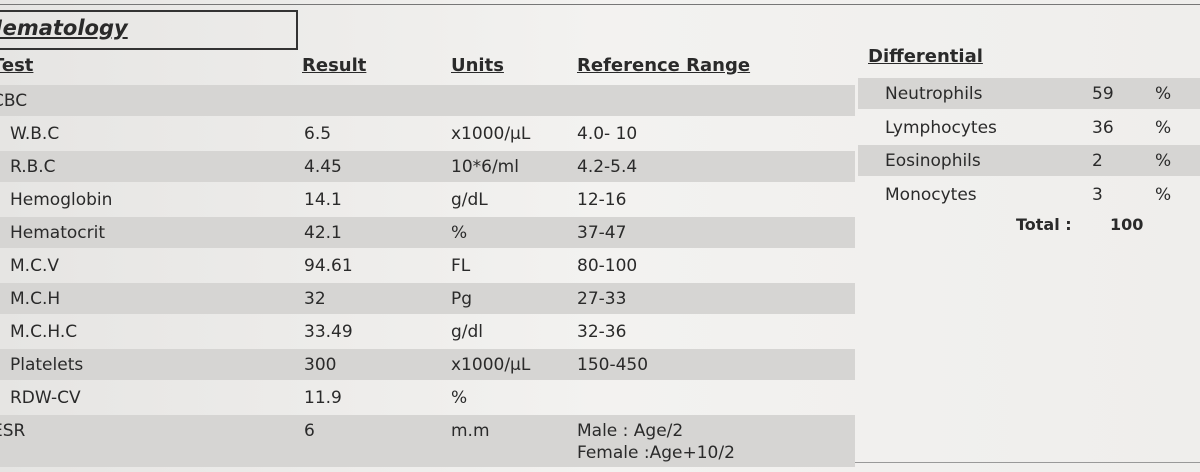  What do you see at coordinates (323, 398) in the screenshot?
I see `result: 11.9` at bounding box center [323, 398].